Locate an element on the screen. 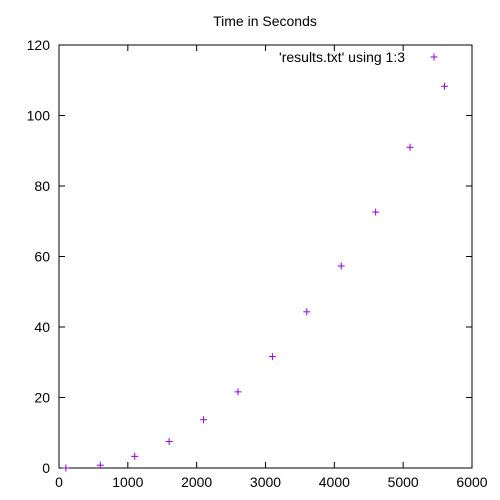 This screenshot has height=500, width=500. legend-marker is located at coordinates (434, 57).